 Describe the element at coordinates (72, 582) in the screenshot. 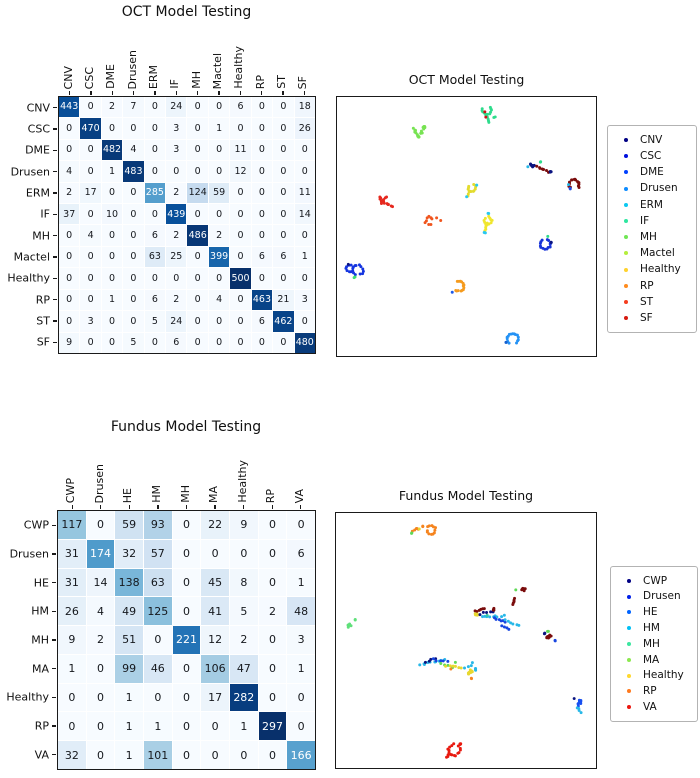

I see `cm-cell: 31` at that location.